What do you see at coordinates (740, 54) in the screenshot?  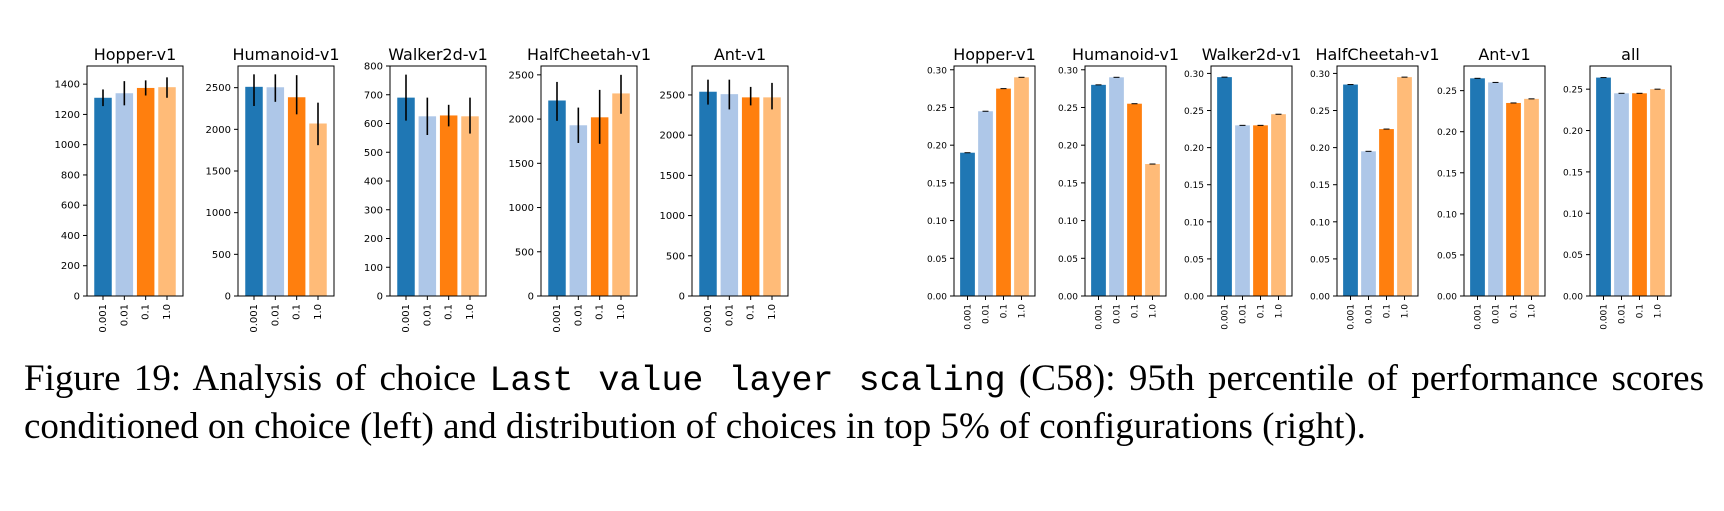 I see `panel-title: Ant-v1` at bounding box center [740, 54].